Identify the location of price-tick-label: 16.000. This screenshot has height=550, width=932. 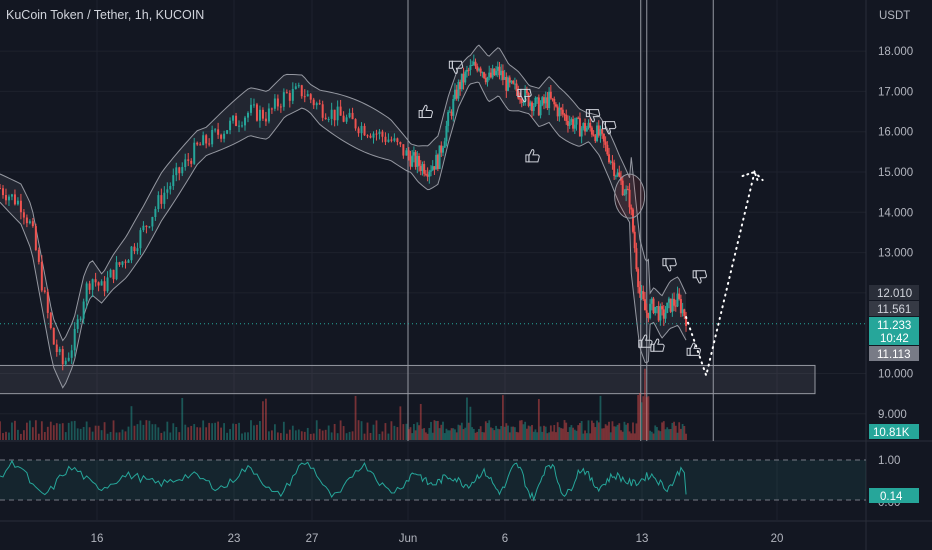
(895, 133).